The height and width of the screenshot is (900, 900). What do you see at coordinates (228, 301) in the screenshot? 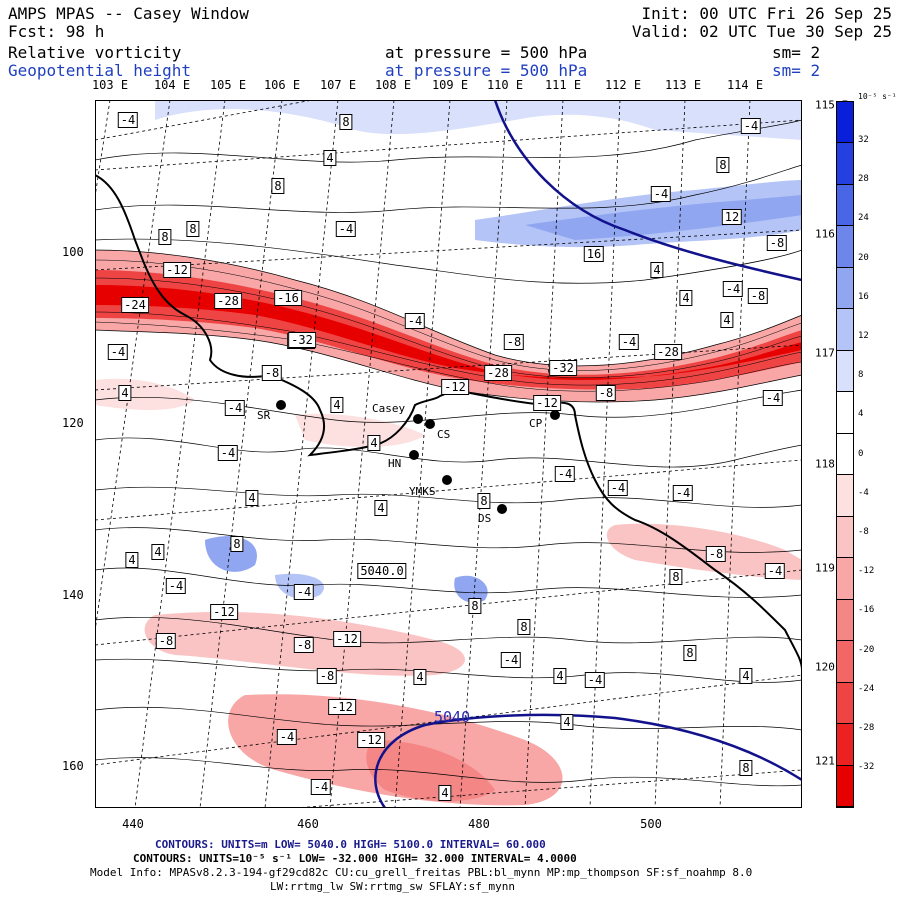
I see `contour-label: -28` at bounding box center [228, 301].